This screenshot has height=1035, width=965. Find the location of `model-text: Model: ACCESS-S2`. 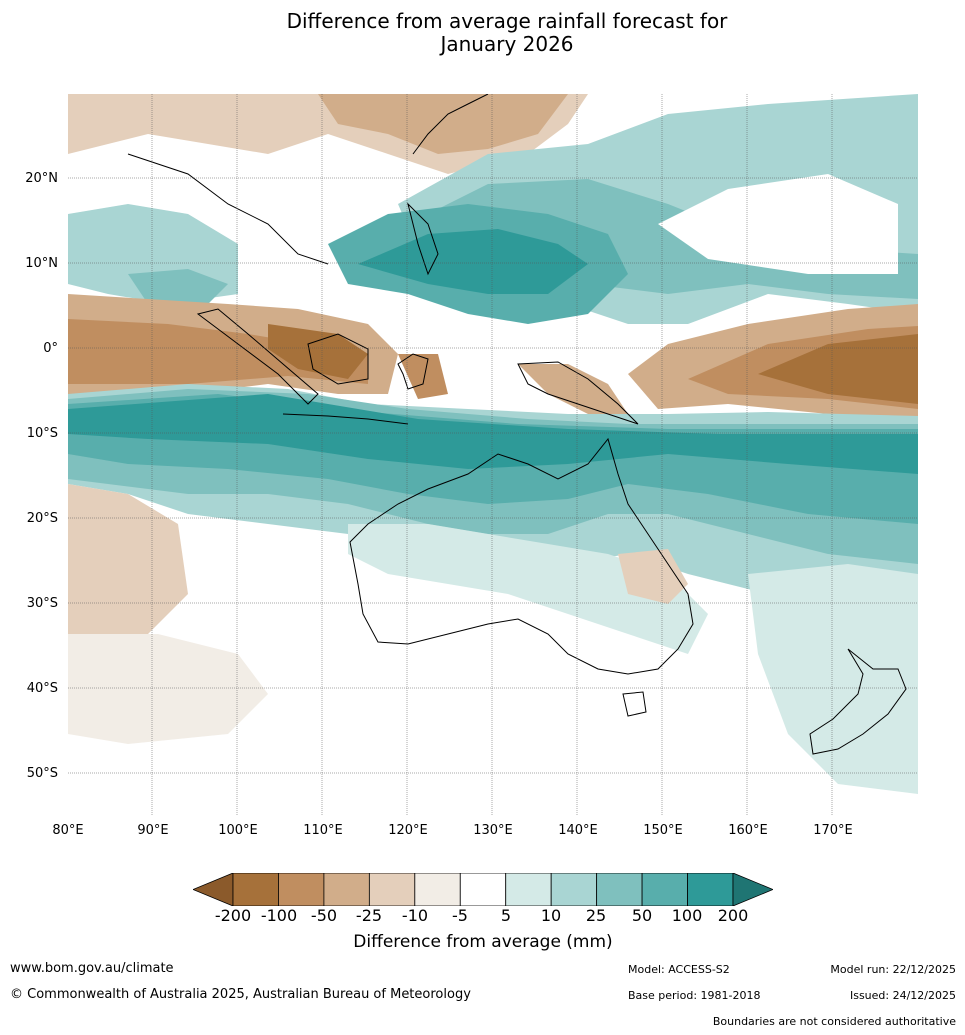

model-text: Model: ACCESS-S2 is located at coordinates (679, 969).